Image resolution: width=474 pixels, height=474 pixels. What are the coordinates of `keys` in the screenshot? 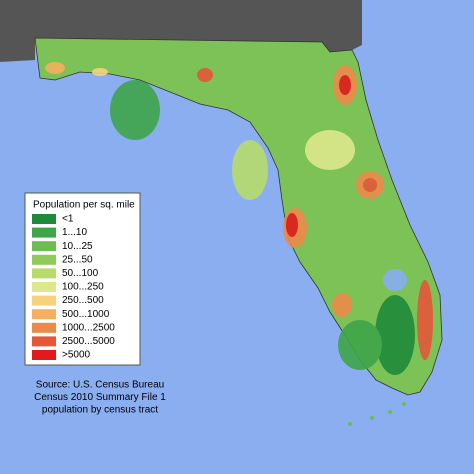 It's located at (377, 414).